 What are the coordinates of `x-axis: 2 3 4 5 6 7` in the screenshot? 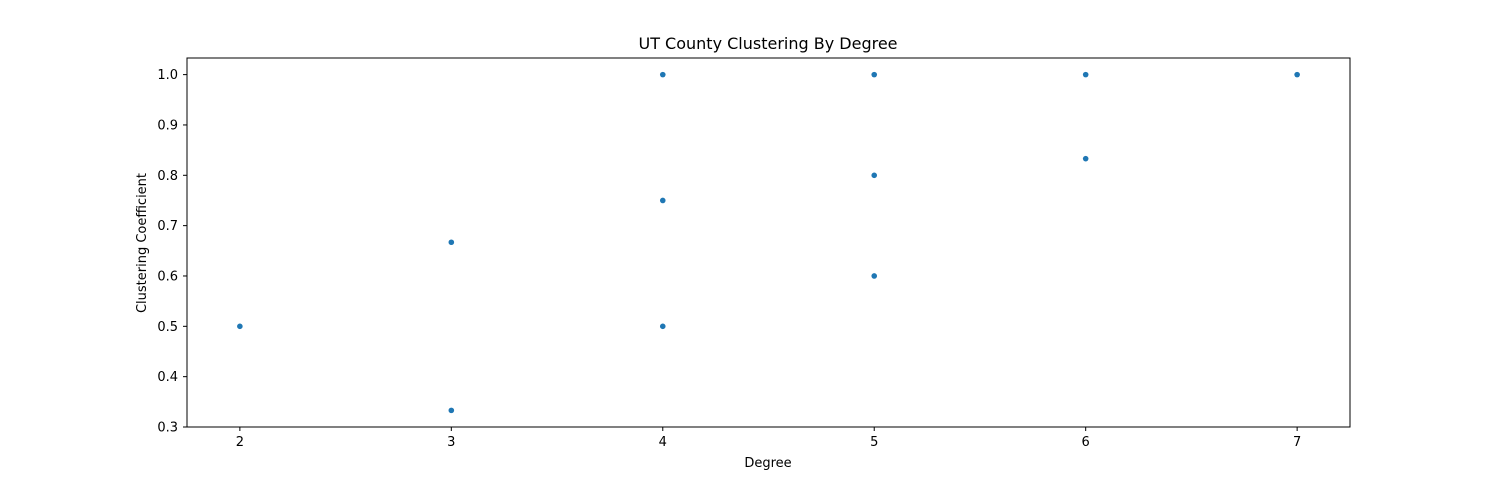 It's located at (768, 438).